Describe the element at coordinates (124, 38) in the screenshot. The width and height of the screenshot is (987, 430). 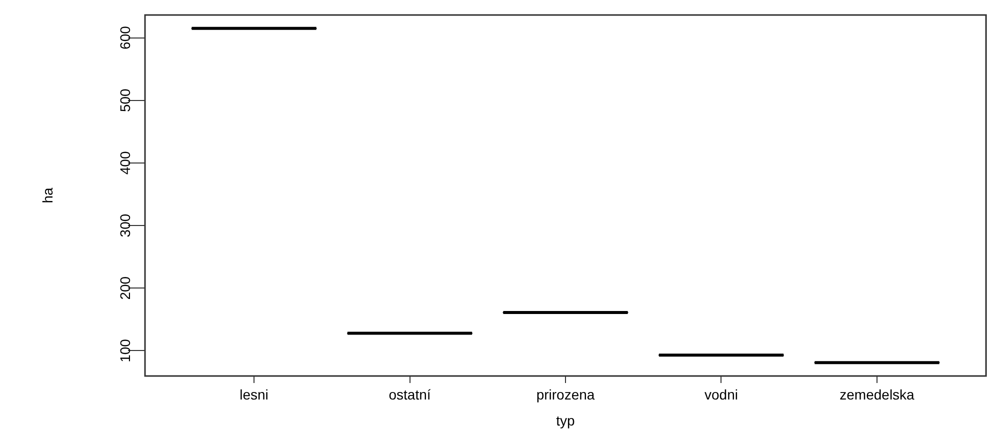
I see `y-tick-label: 600` at that location.